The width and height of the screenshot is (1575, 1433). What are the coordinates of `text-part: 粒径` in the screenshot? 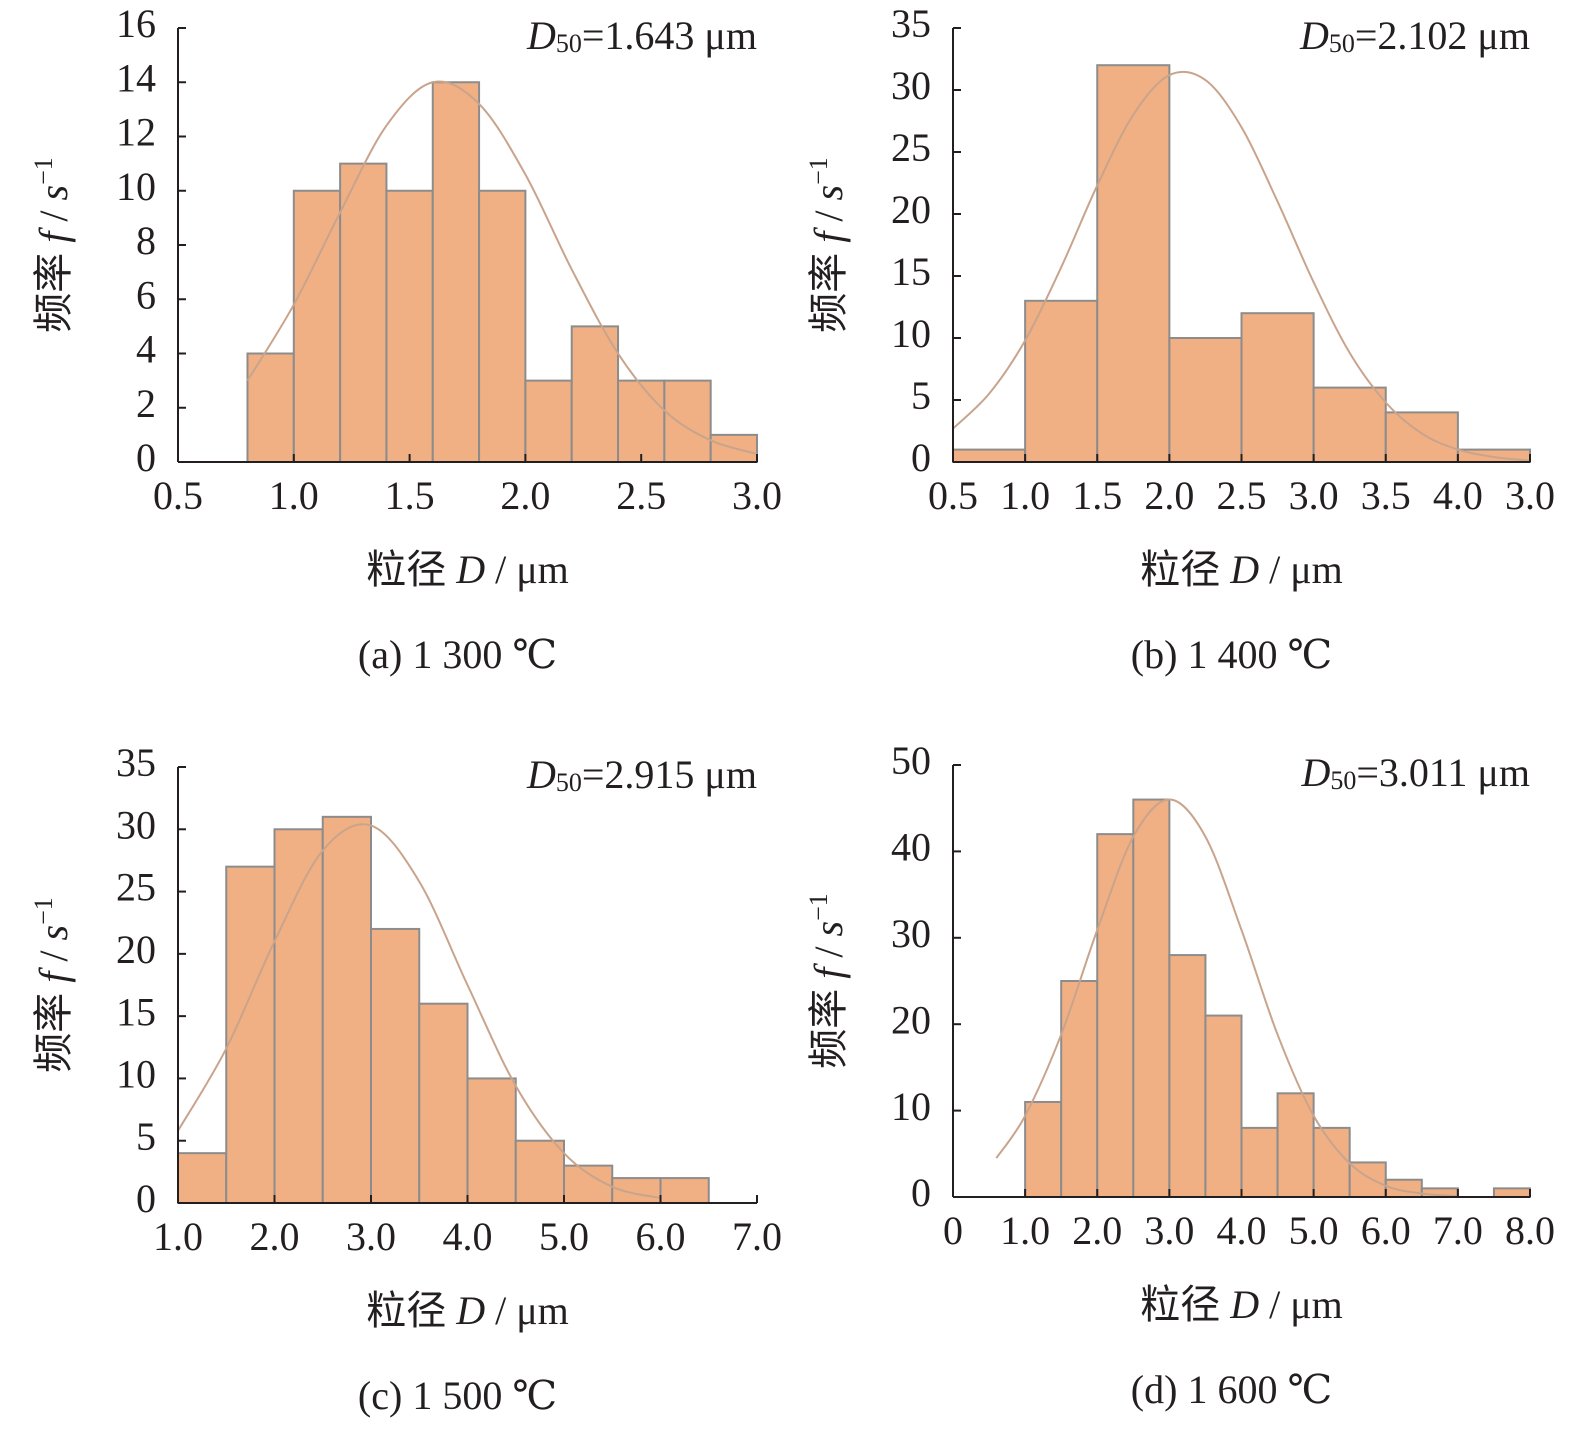 It's located at (411, 569).